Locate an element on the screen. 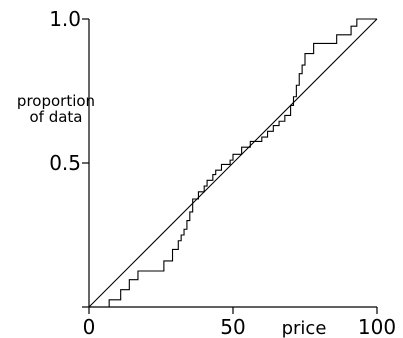  y-axis-label-line: of data is located at coordinates (55, 117).